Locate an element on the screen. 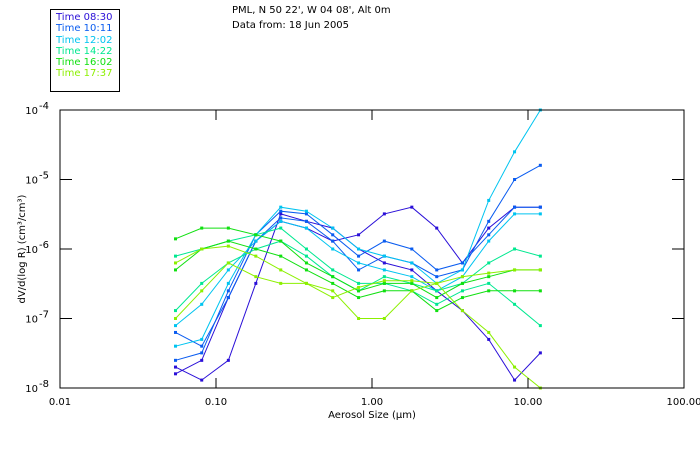 This screenshot has height=450, width=700. series-line is located at coordinates (358, 276).